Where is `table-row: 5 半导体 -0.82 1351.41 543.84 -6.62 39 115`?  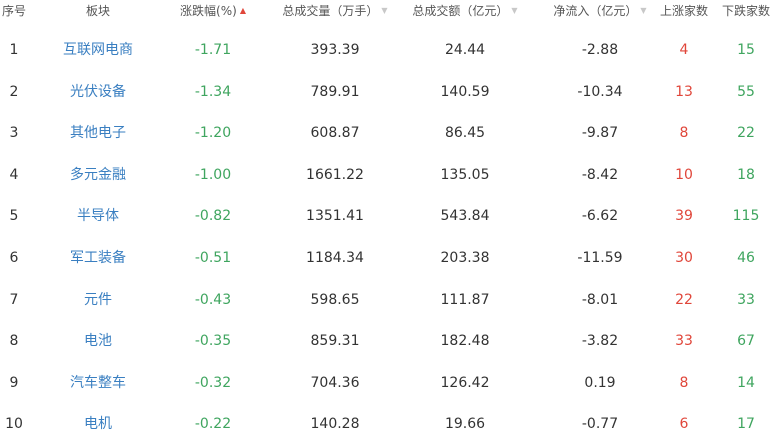
table-row: 5 半导体 -0.82 1351.41 543.84 -6.62 39 115 is located at coordinates (388, 216).